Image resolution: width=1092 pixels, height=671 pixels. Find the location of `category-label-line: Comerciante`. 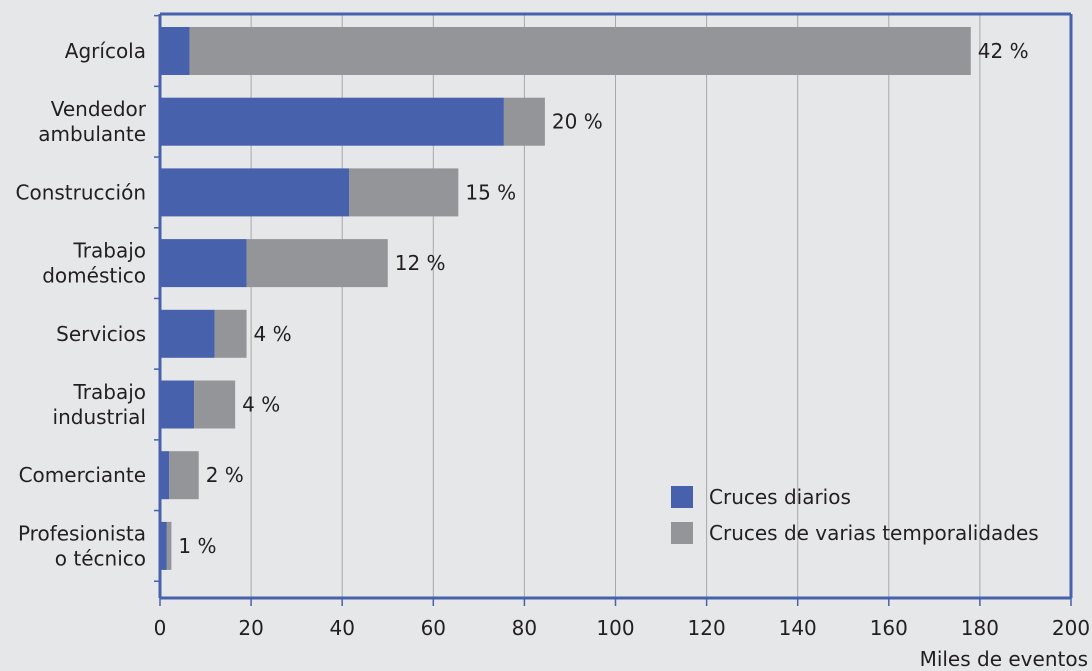

category-label-line: Comerciante is located at coordinates (82, 475).